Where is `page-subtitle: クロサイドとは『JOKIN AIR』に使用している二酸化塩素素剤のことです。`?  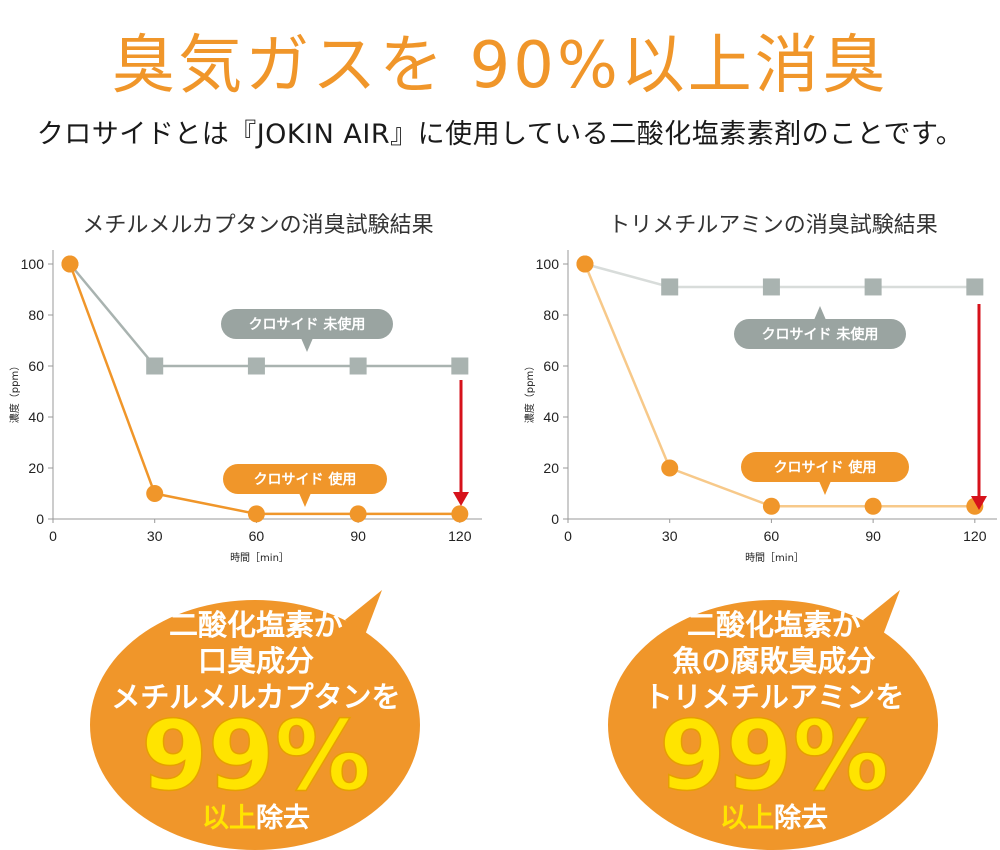 page-subtitle: クロサイドとは『JOKIN AIR』に使用している二酸化塩素素剤のことです。 is located at coordinates (500, 134).